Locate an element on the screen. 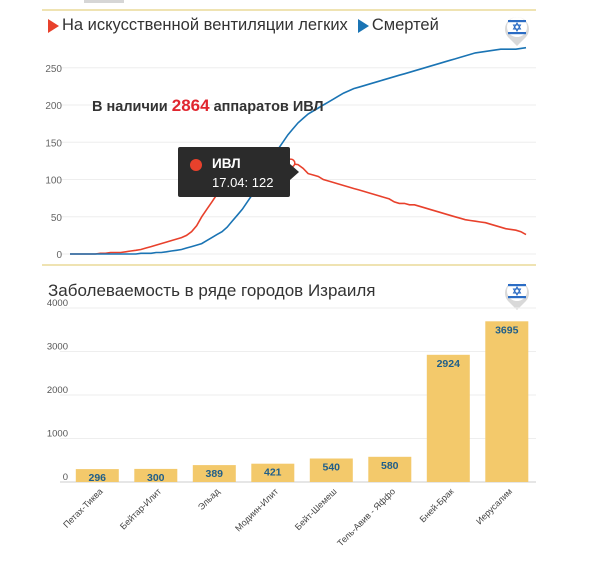  top-tab-stub is located at coordinates (104, 1).